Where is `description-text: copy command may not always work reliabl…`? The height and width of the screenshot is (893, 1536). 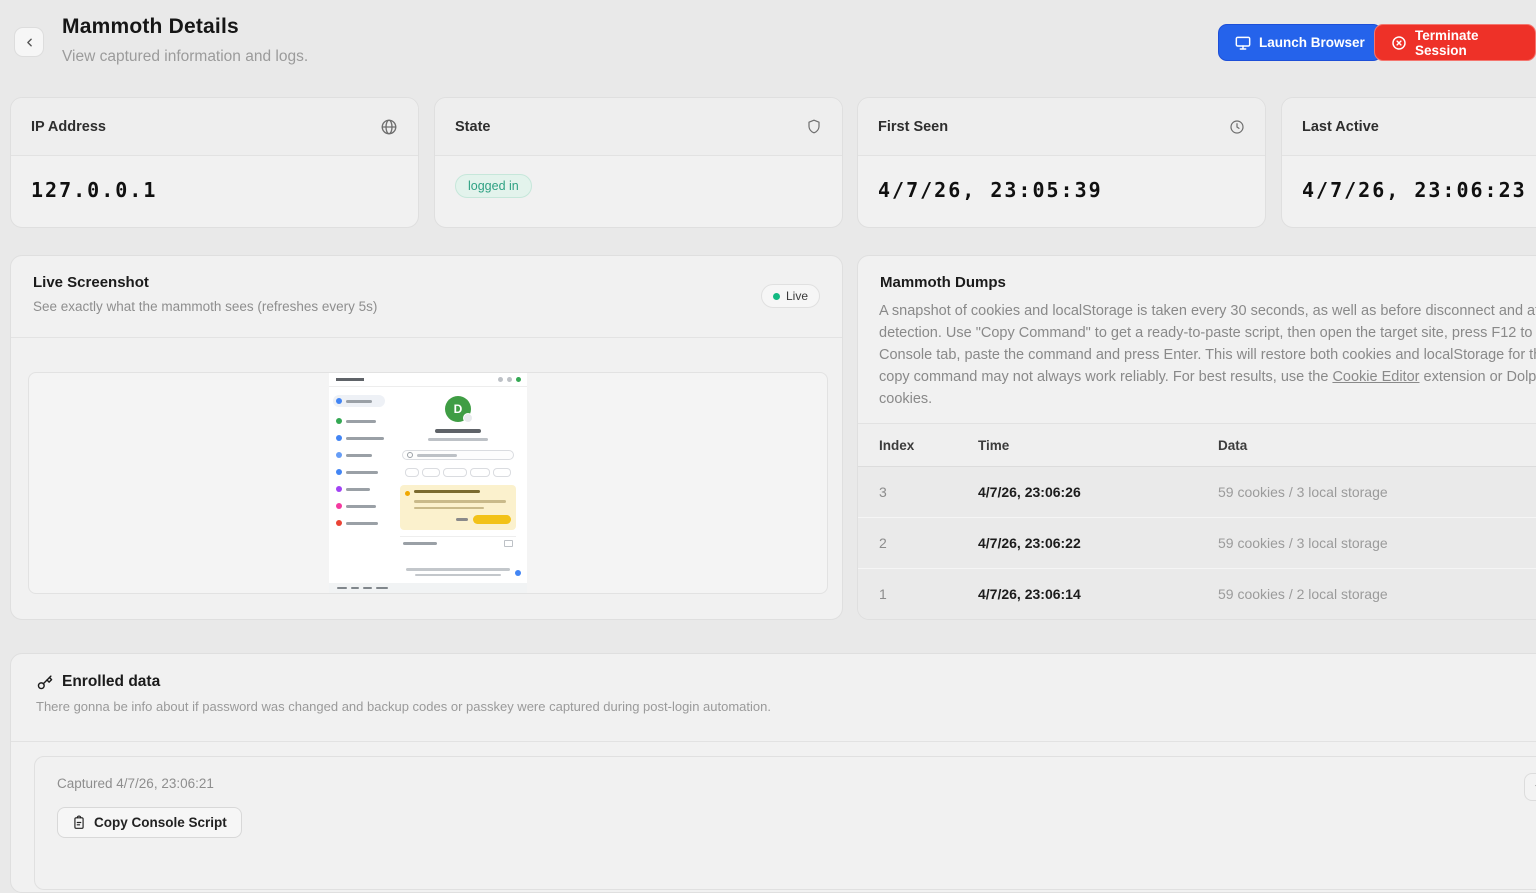 description-text: copy command may not always work reliabl… is located at coordinates (1106, 377).